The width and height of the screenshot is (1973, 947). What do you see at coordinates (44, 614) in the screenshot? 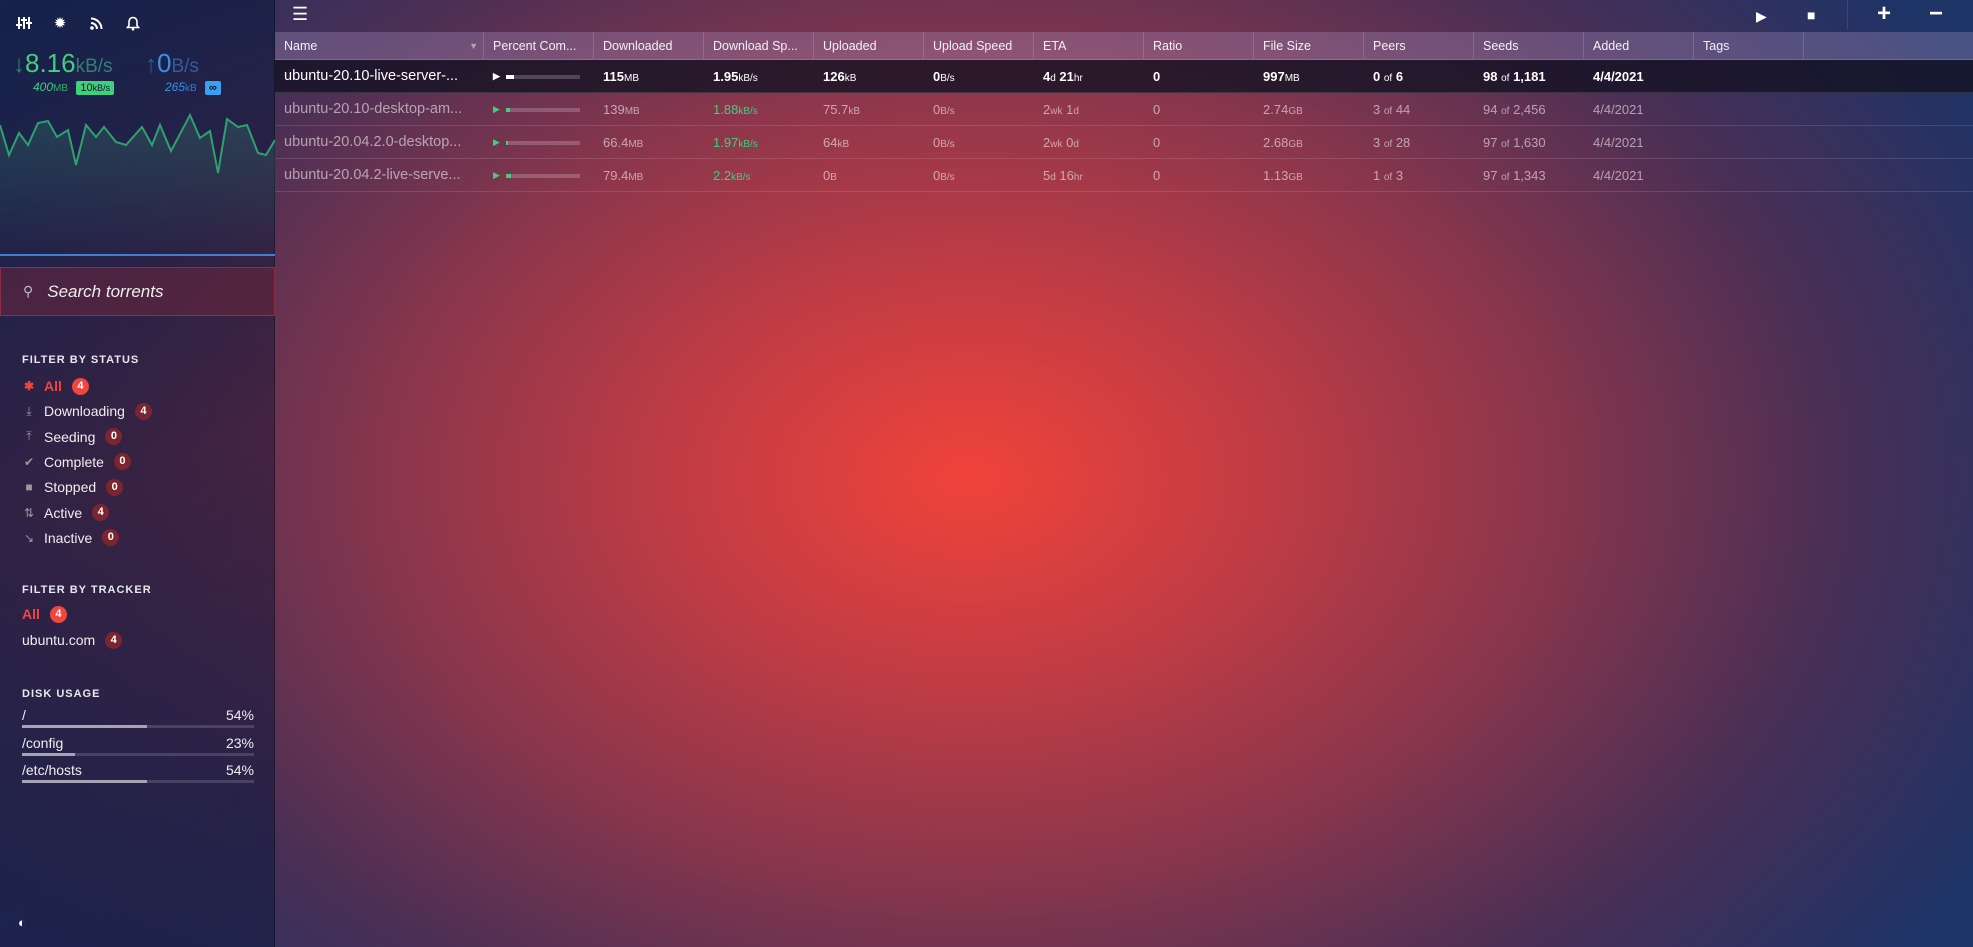
I see `tracker-filter-all: All 4` at bounding box center [44, 614].